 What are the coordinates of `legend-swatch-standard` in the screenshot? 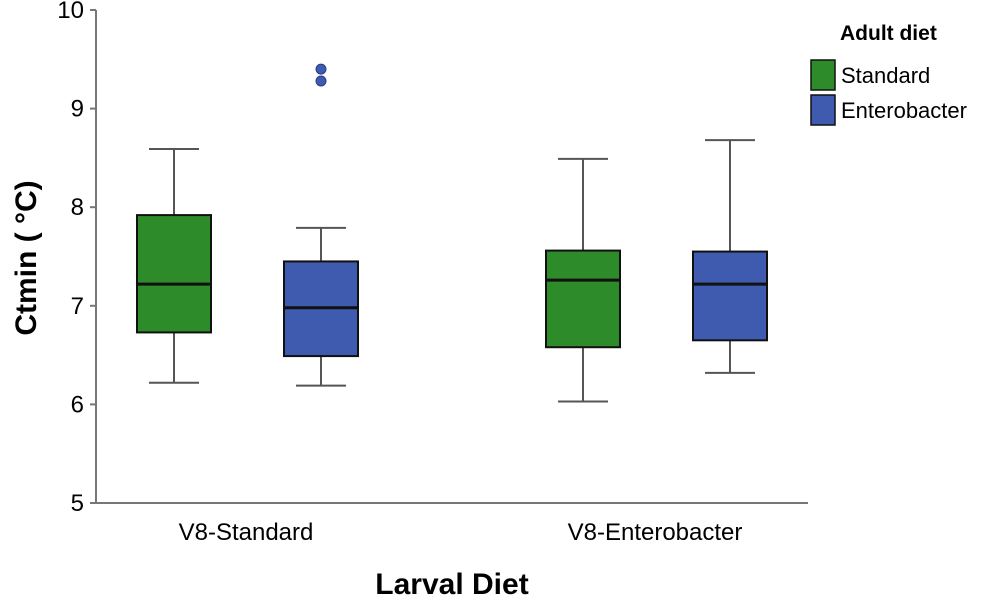 It's located at (823, 75).